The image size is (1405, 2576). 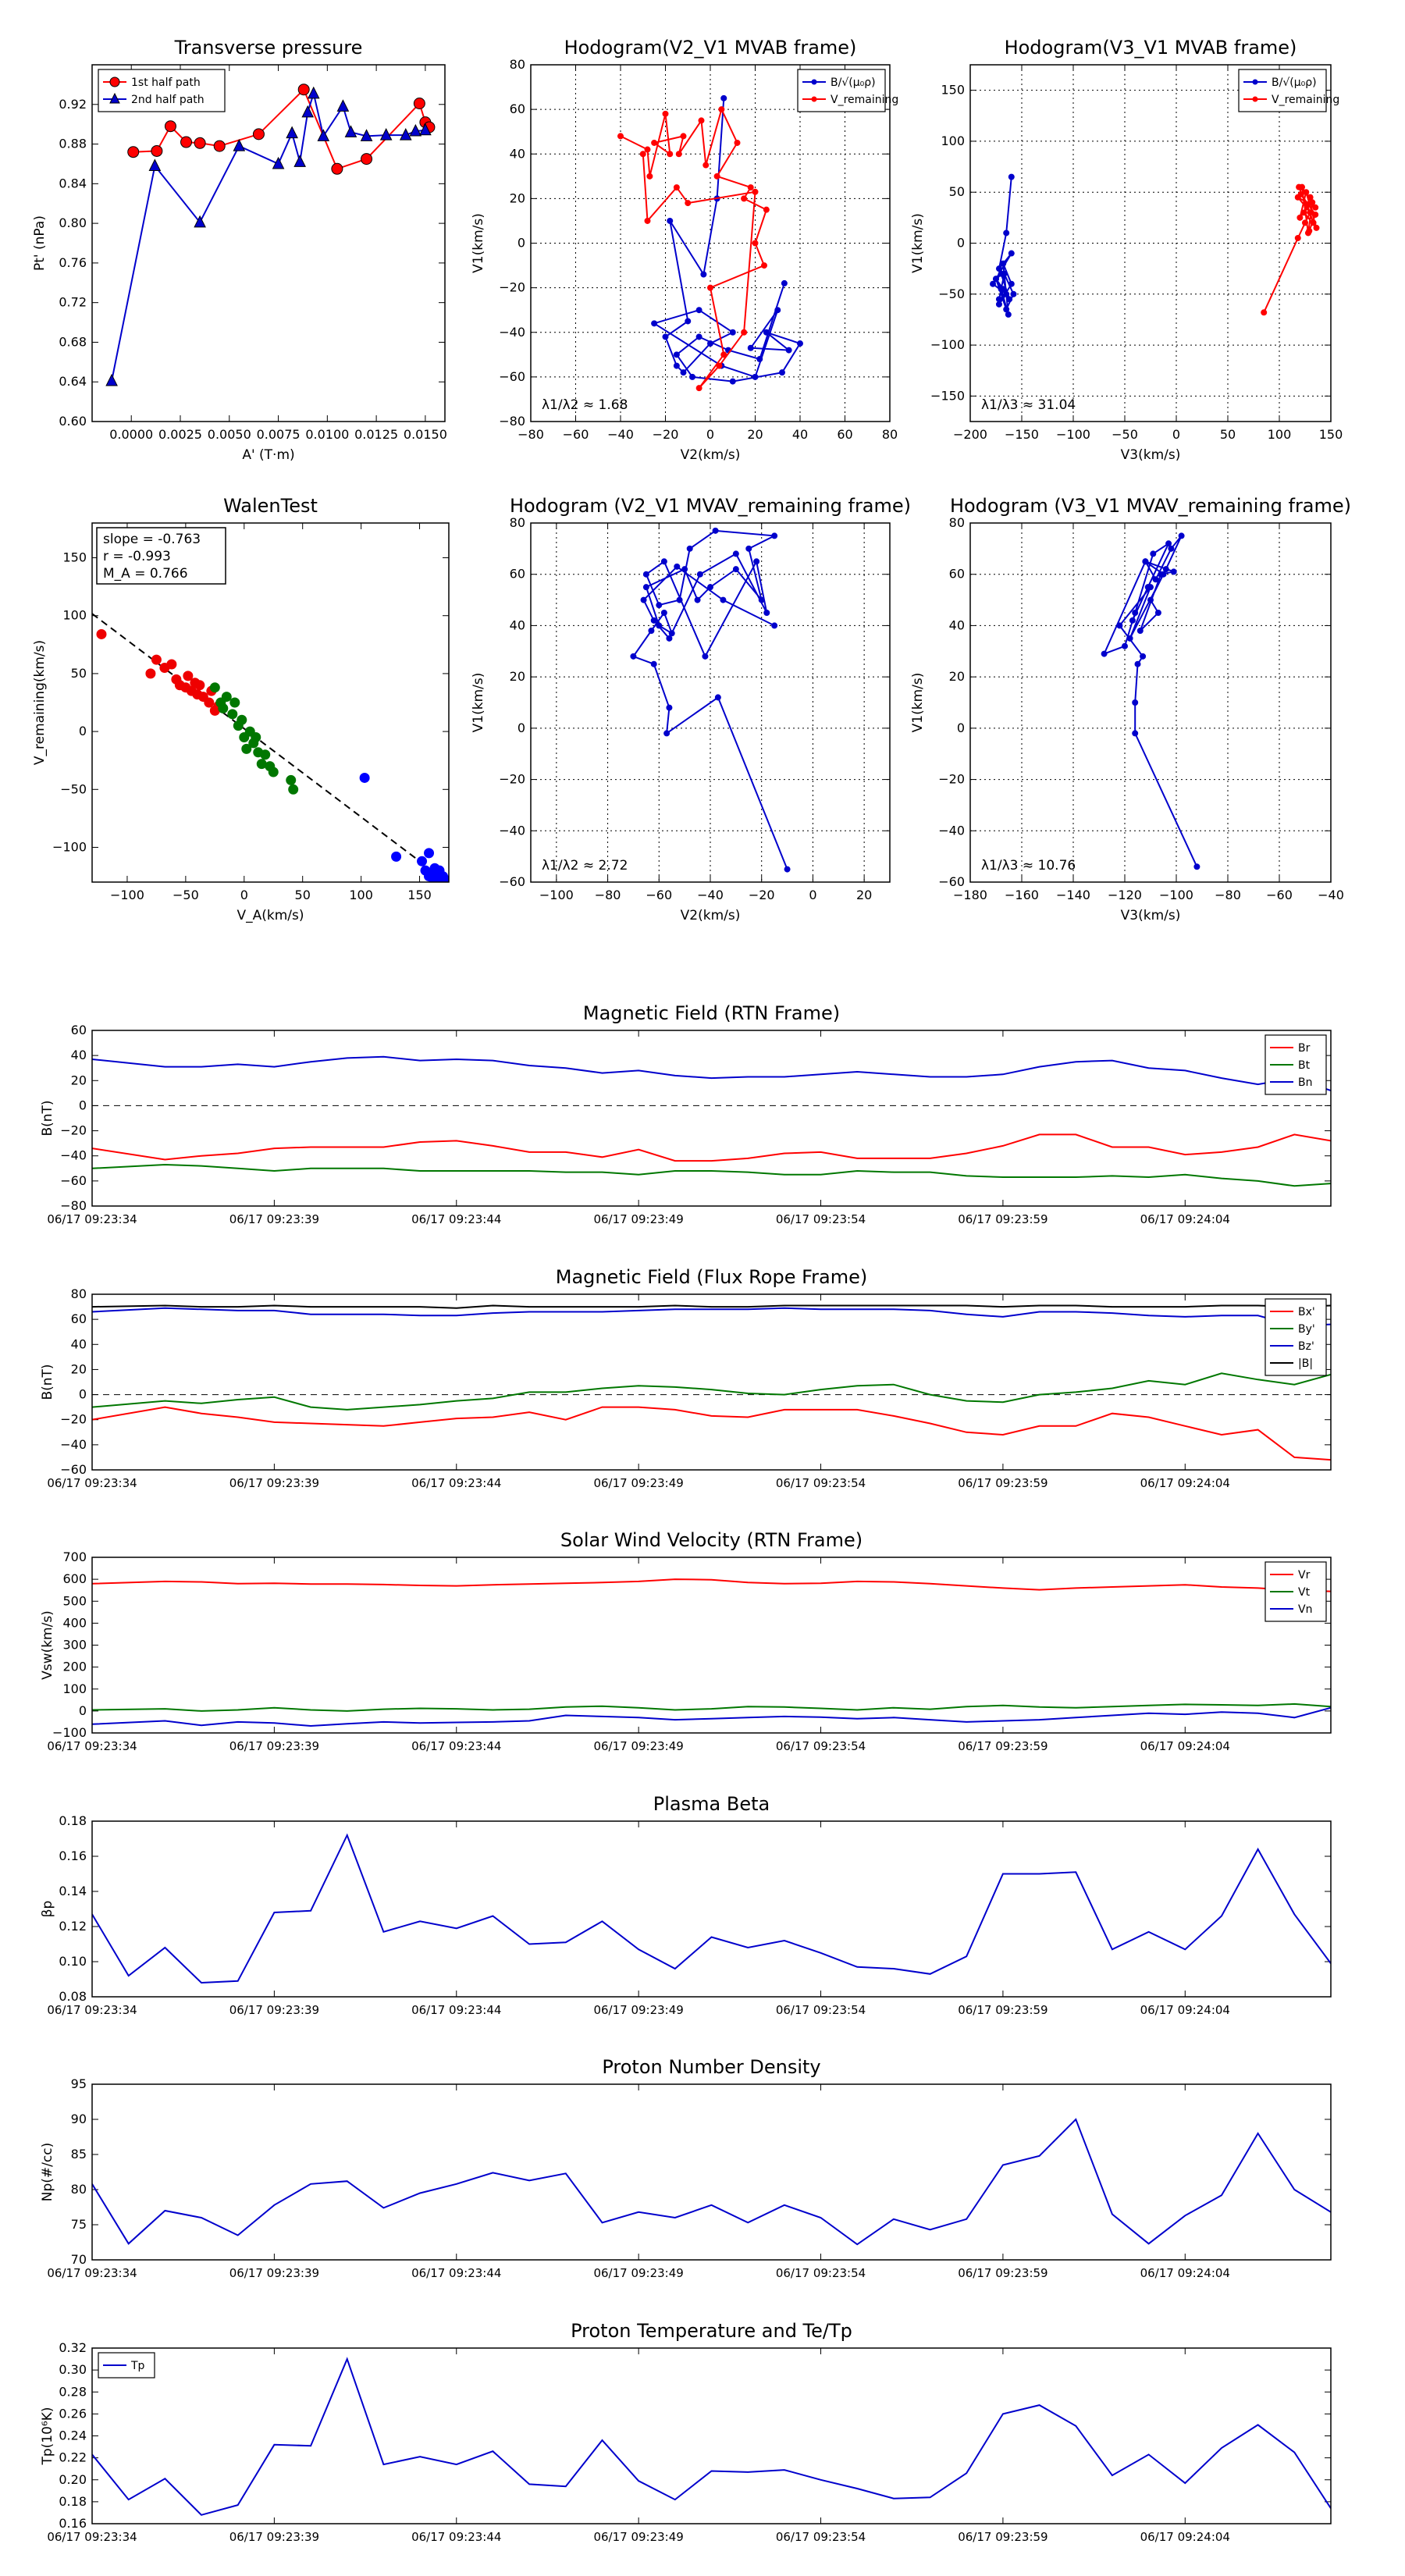 I want to click on fit-line, so click(x=270, y=747).